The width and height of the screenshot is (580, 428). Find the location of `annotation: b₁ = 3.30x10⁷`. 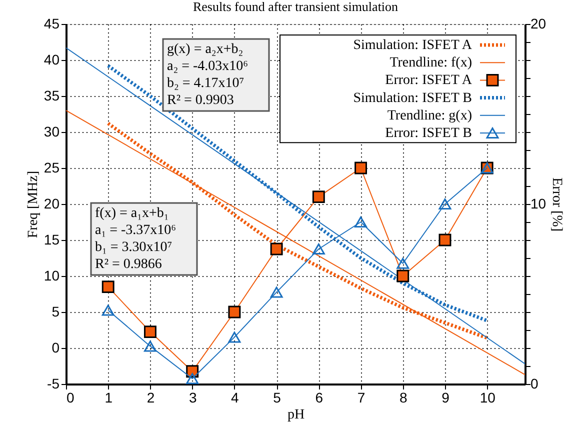

annotation: b₁ = 3.30x10⁷ is located at coordinates (133, 247).